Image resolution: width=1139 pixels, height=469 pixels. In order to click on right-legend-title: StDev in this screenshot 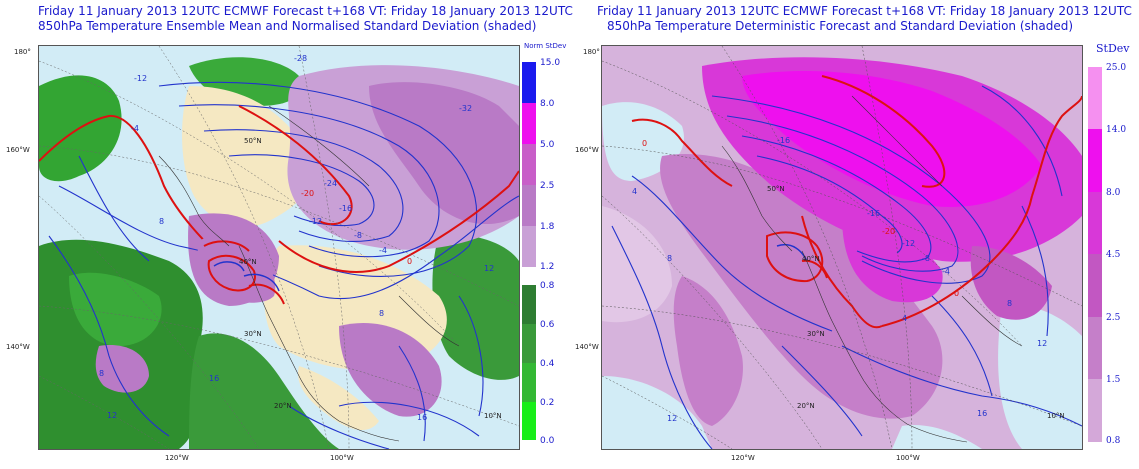, I will do `click(1113, 48)`.